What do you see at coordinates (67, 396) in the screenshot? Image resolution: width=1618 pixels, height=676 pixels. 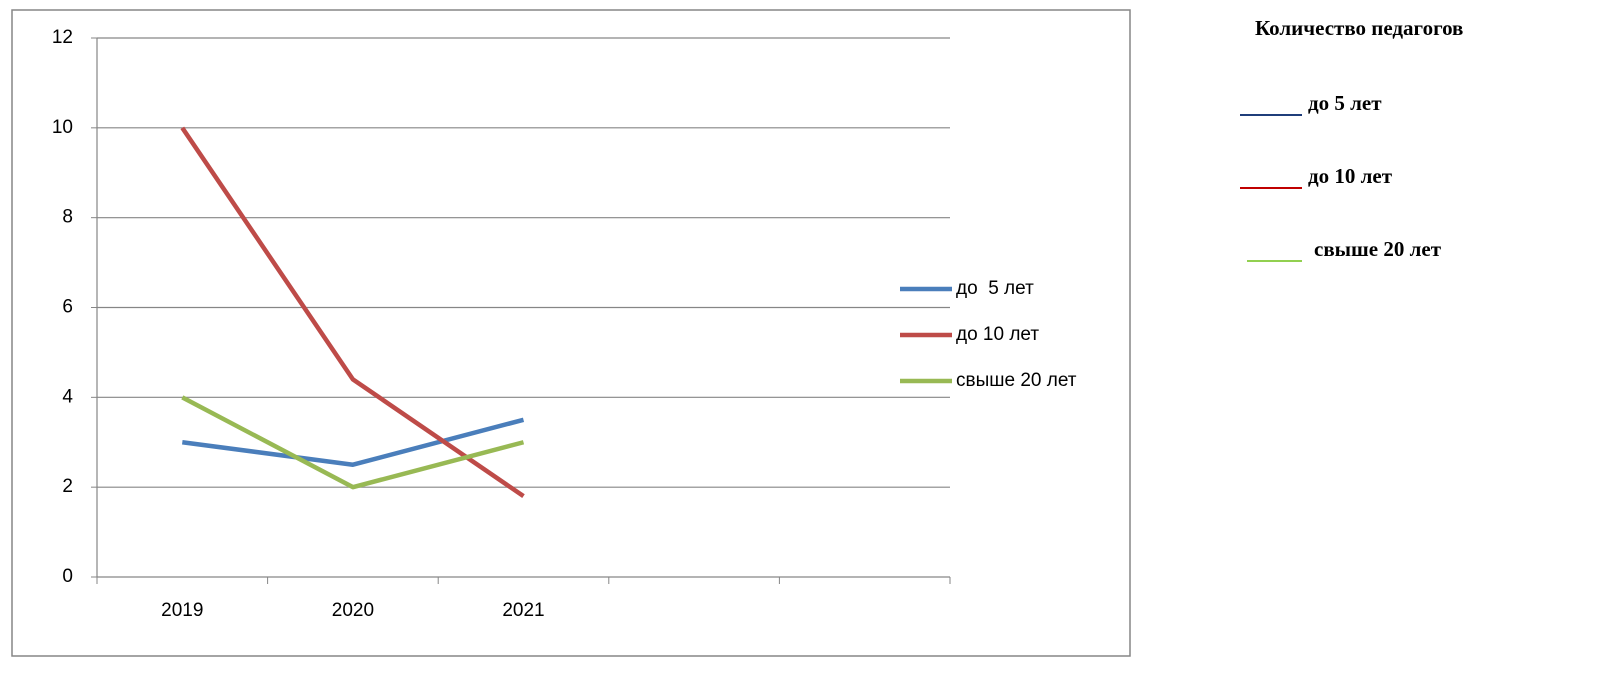 I see `y-tick-label: 4` at bounding box center [67, 396].